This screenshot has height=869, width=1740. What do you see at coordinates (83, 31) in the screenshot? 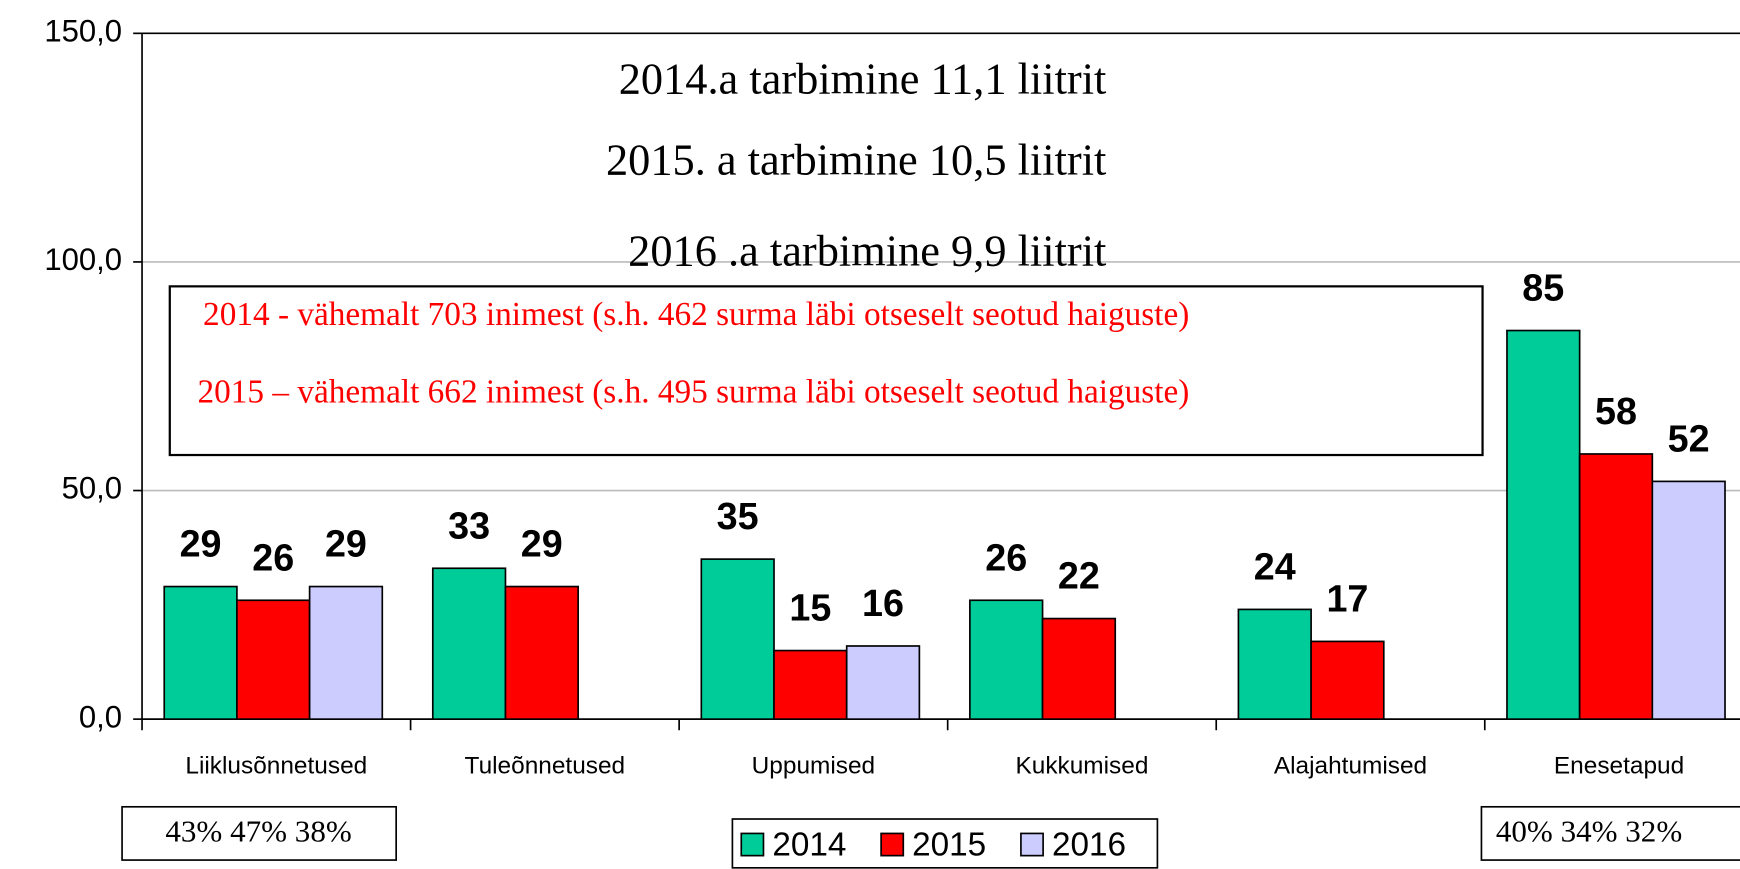
I see `y-tick-label: 150,0` at bounding box center [83, 31].